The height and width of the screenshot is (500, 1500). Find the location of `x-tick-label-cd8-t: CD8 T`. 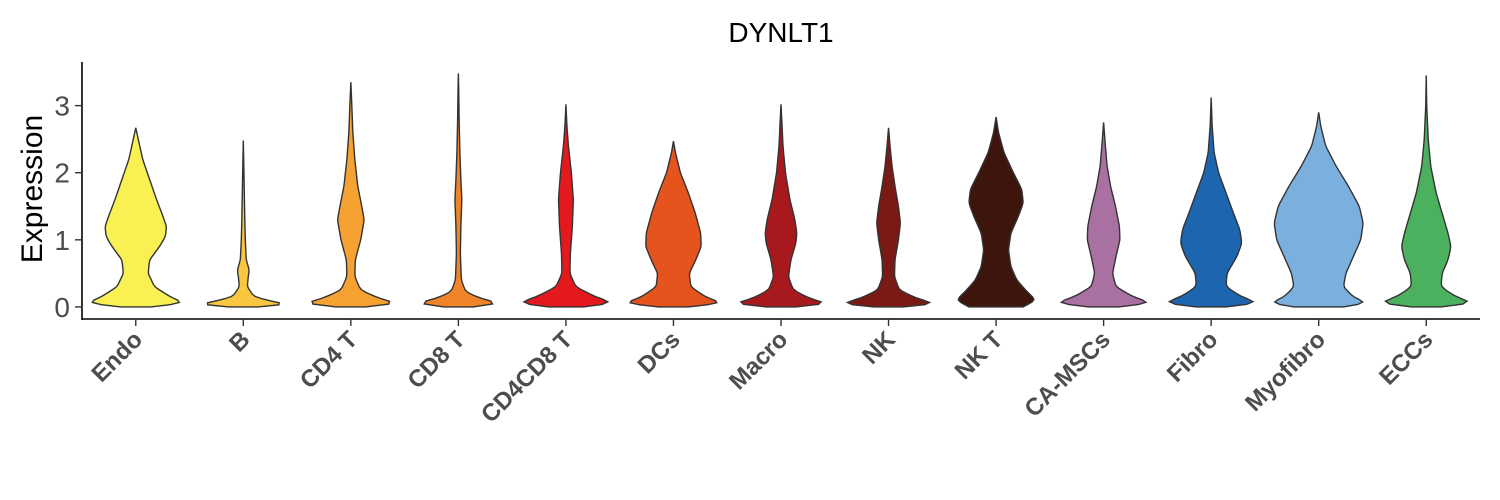

x-tick-label-cd8-t: CD8 T is located at coordinates (437, 360).